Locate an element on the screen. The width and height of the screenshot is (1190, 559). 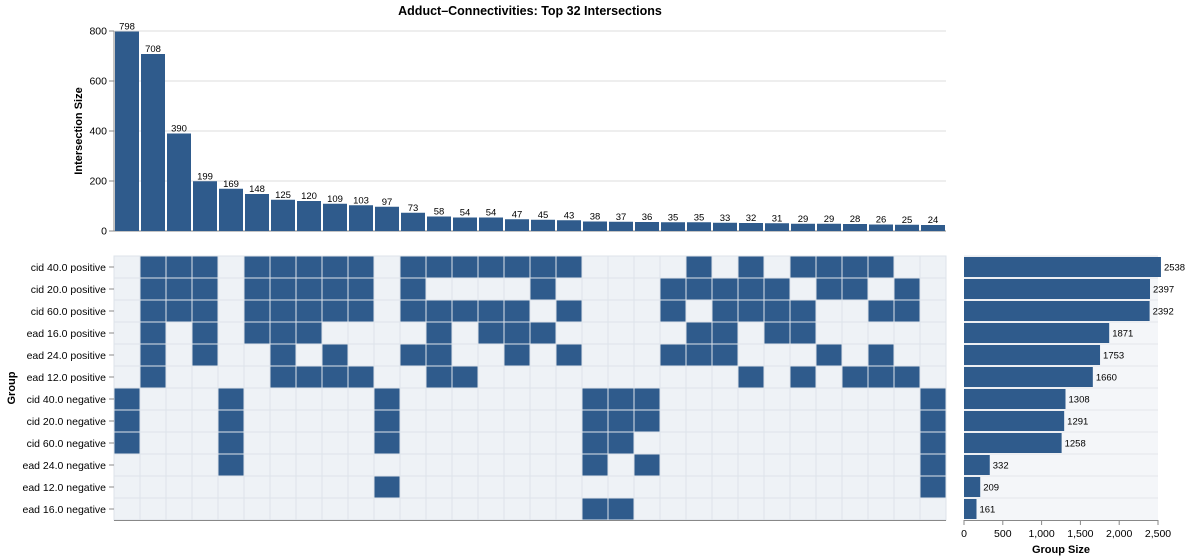
intersection-bar-label: 35 is located at coordinates (699, 217).